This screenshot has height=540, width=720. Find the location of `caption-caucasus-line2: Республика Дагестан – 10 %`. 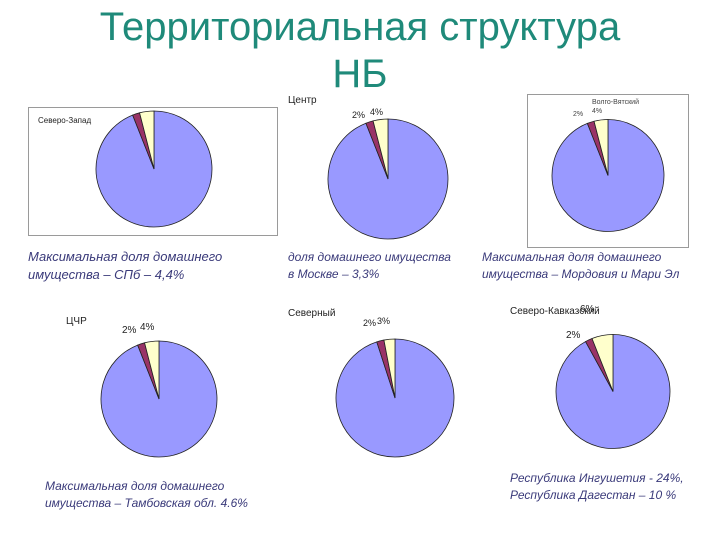

caption-caucasus-line2: Республика Дагестан – 10 % is located at coordinates (593, 495).